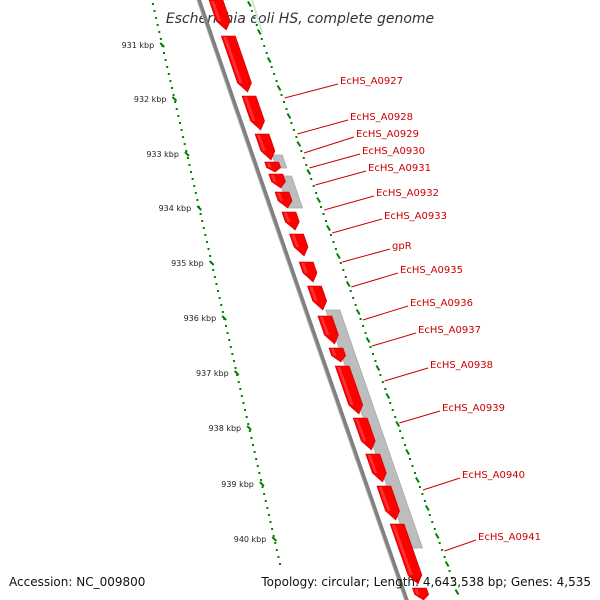 The height and width of the screenshot is (600, 600). I want to click on gene-label: gpR, so click(402, 246).